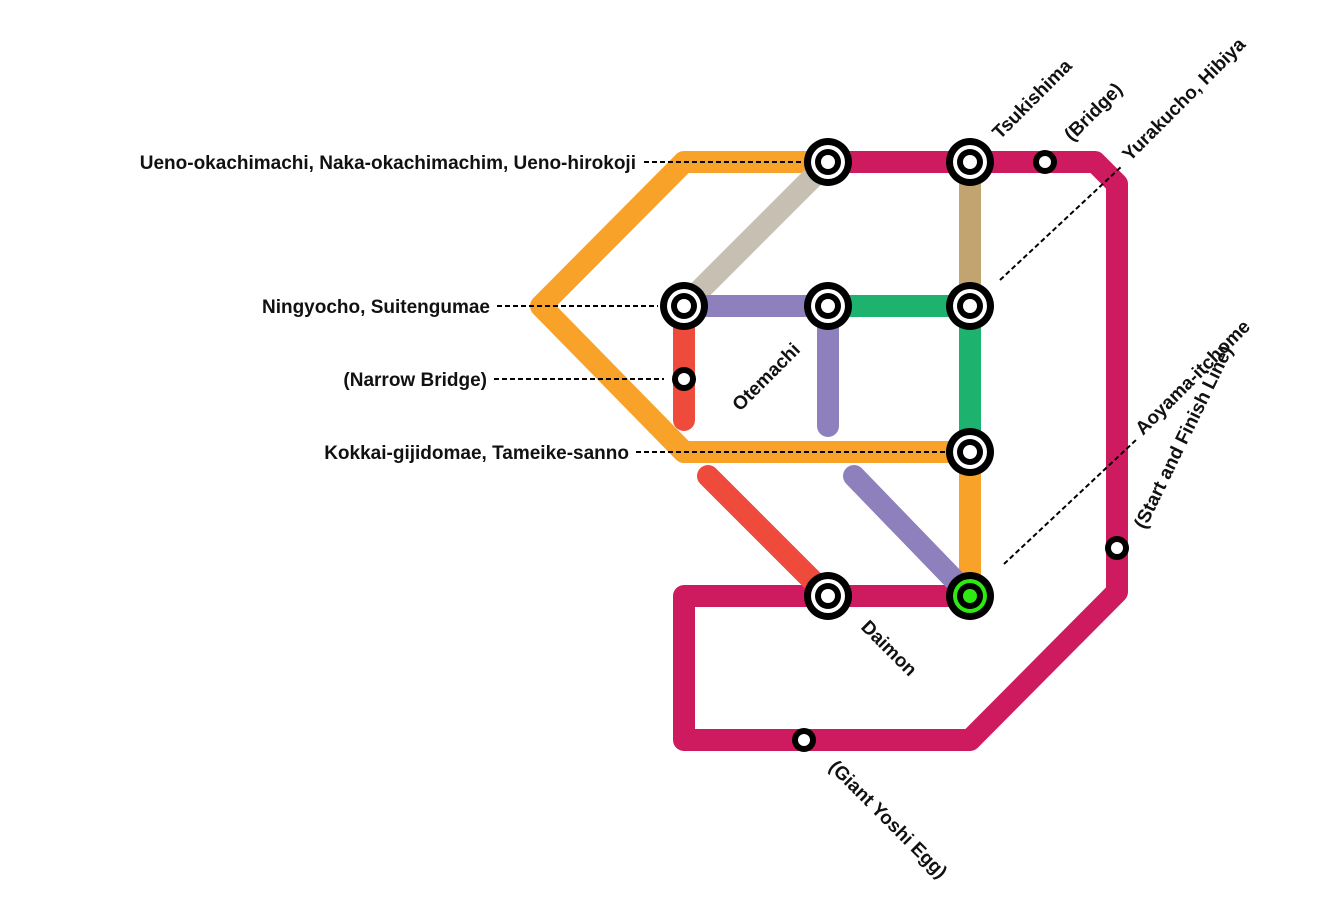 The image size is (1332, 919). I want to click on station-kokkai, so click(970, 452).